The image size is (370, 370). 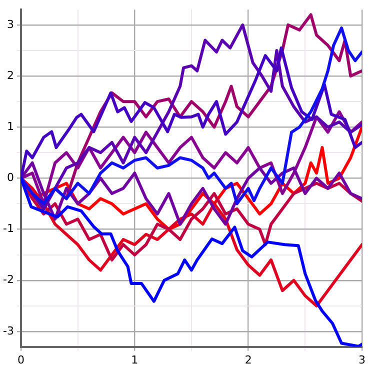 What do you see at coordinates (20, 359) in the screenshot?
I see `x-tick-label: 0` at bounding box center [20, 359].